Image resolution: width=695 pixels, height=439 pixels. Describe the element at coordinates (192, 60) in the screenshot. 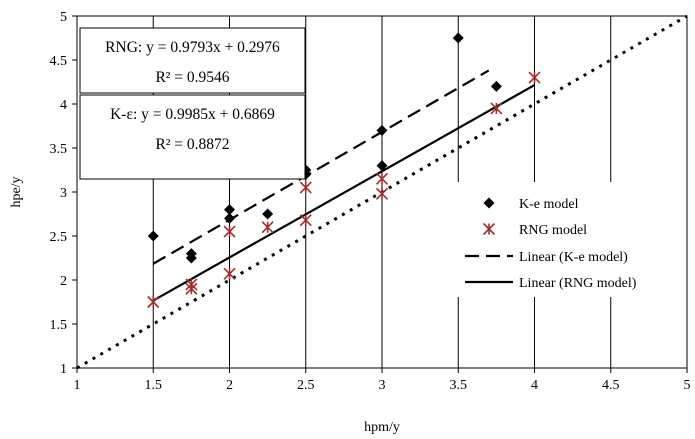

I see `rng-equation-box: RNG: y = 0.9793x + 0.2976 R² = 0.9546` at that location.